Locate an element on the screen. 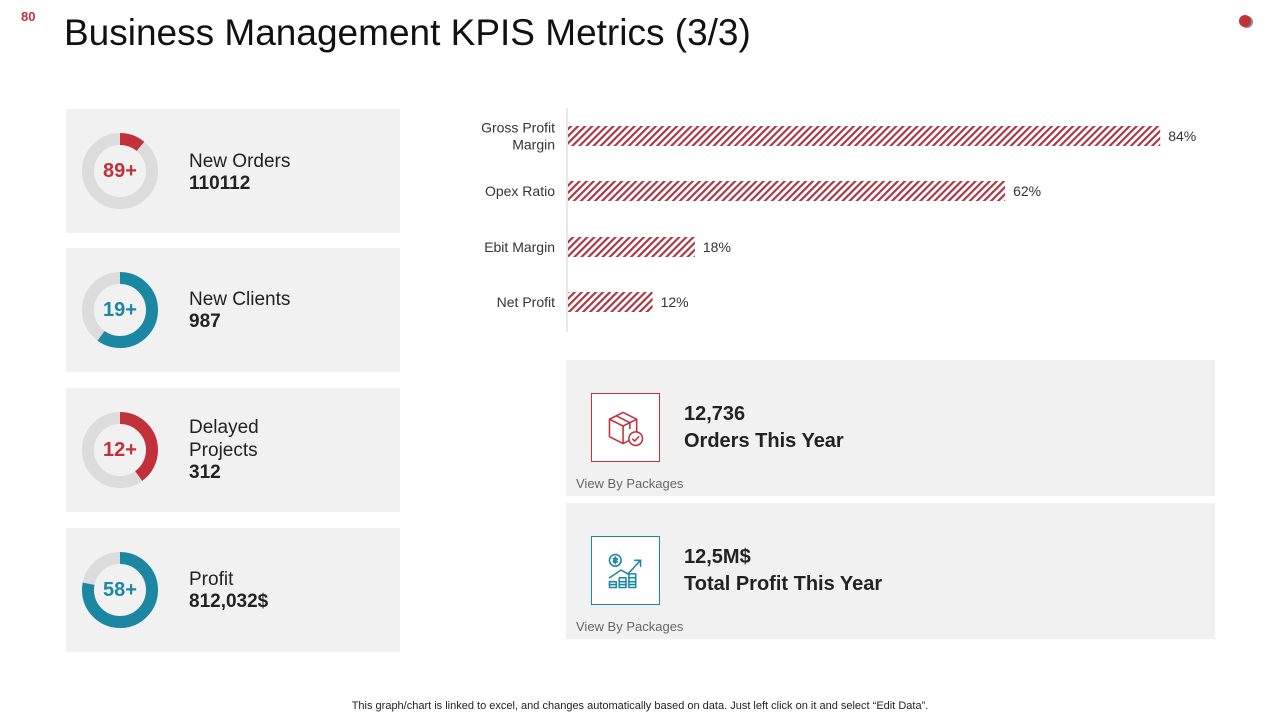 This screenshot has height=720, width=1280. bar-gross-profit-margin is located at coordinates (864, 136).